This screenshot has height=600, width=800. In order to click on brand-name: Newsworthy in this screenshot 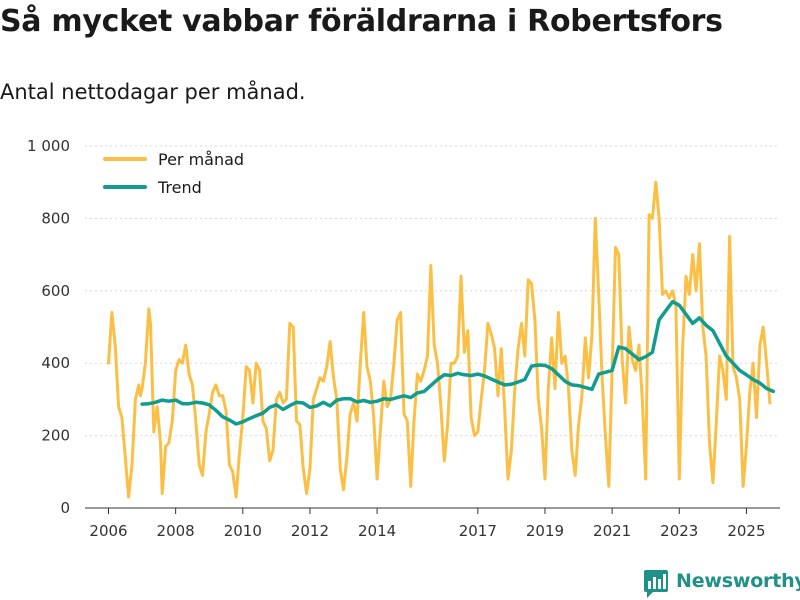, I will do `click(738, 581)`.